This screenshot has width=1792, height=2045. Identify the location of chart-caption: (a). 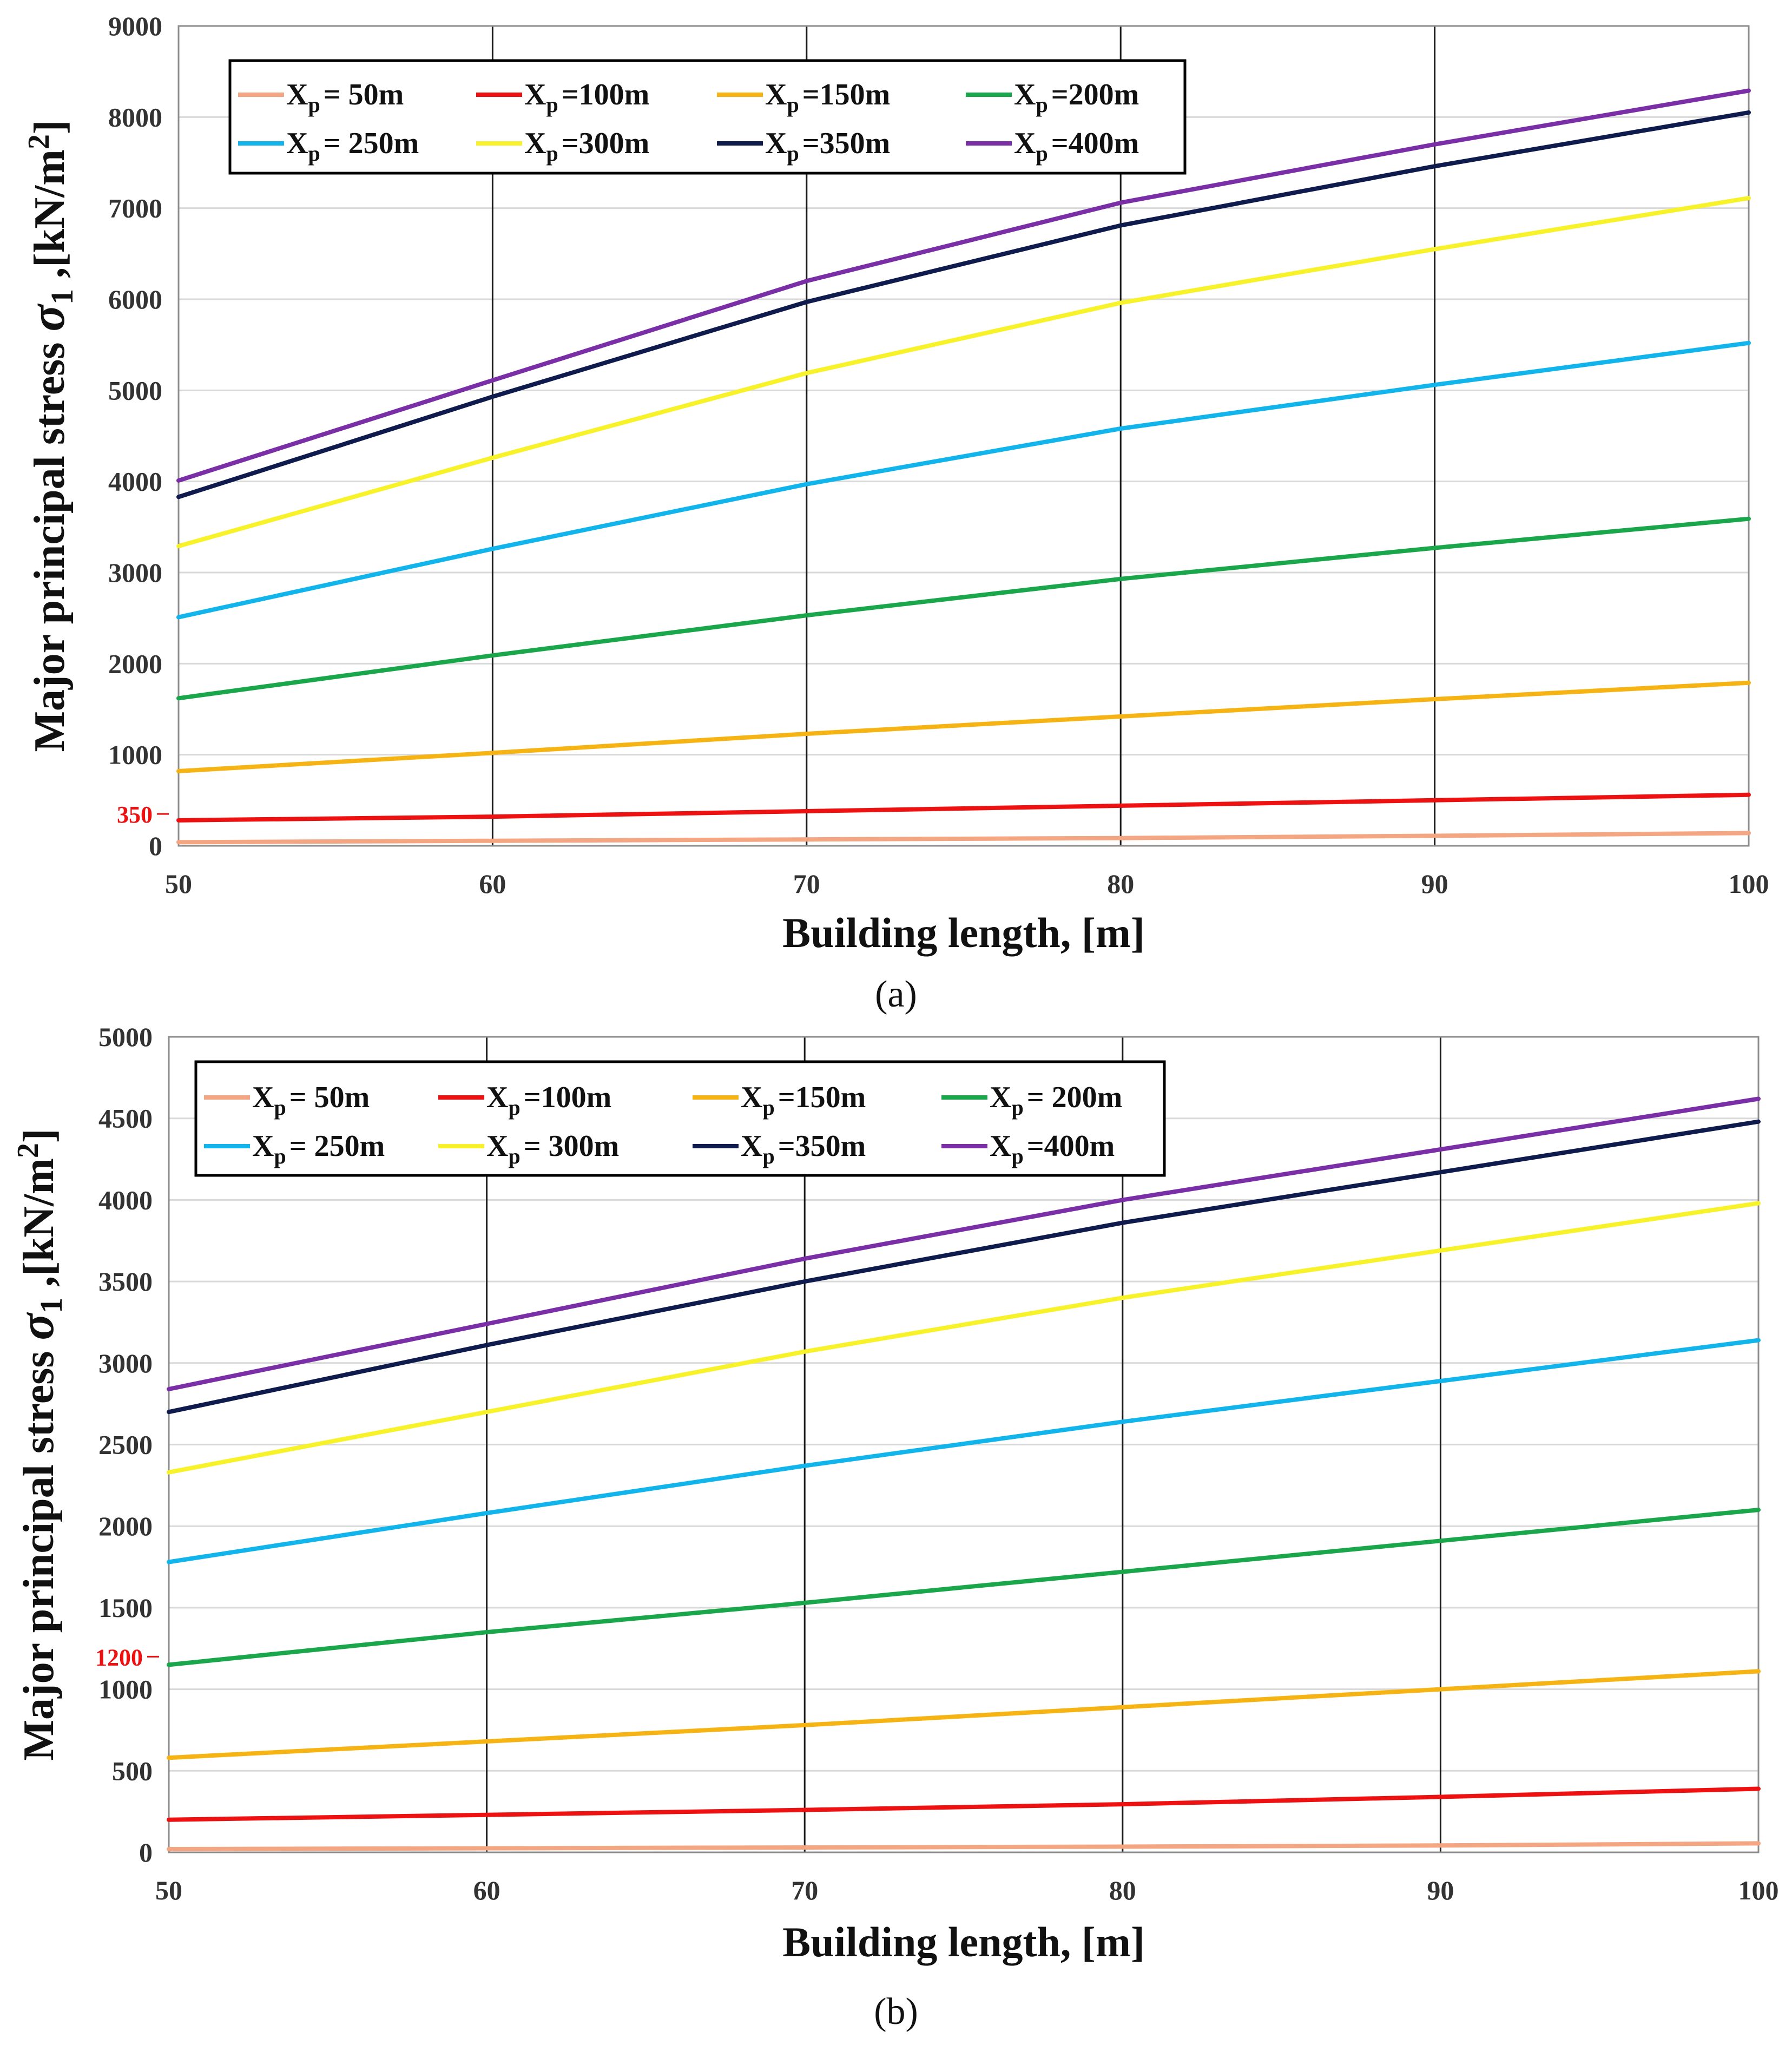
(896, 995).